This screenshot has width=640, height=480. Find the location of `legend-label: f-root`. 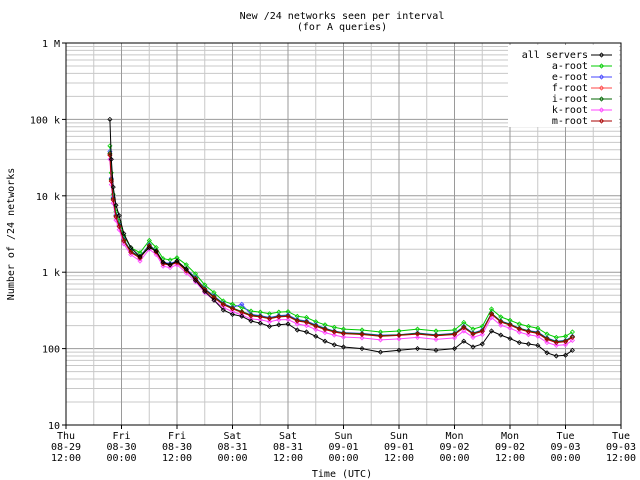

legend-label: f-root is located at coordinates (570, 88).